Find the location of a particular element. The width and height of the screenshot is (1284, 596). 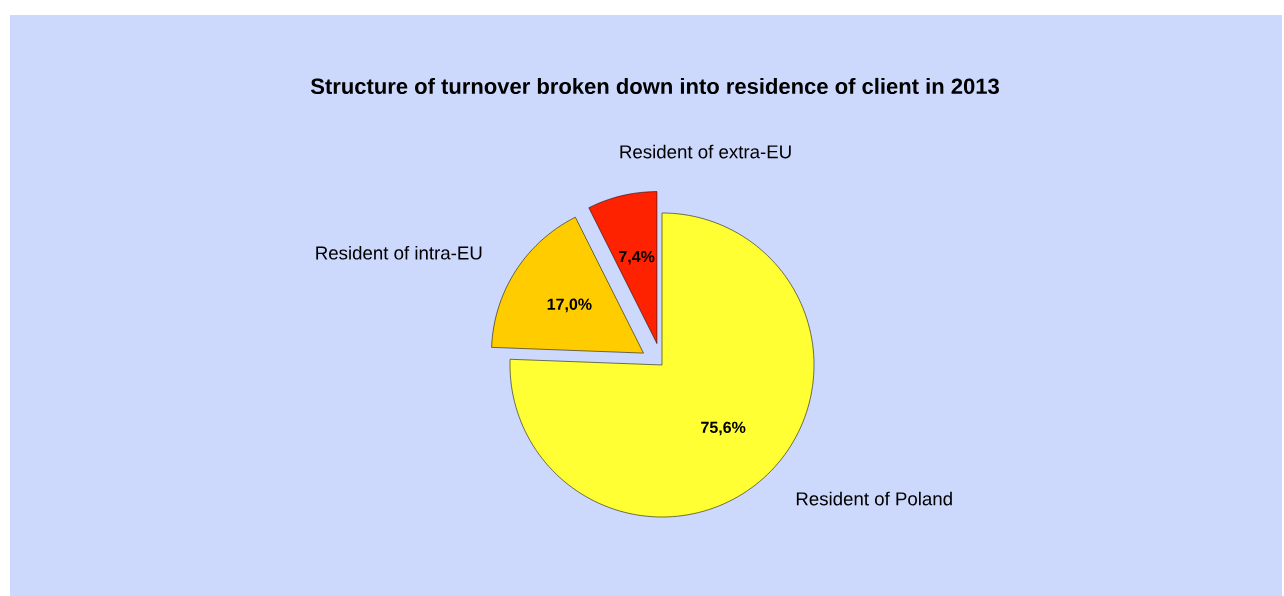

chart-title: Structure of turnover broken down into residence of client in 2013 is located at coordinates (654, 86).